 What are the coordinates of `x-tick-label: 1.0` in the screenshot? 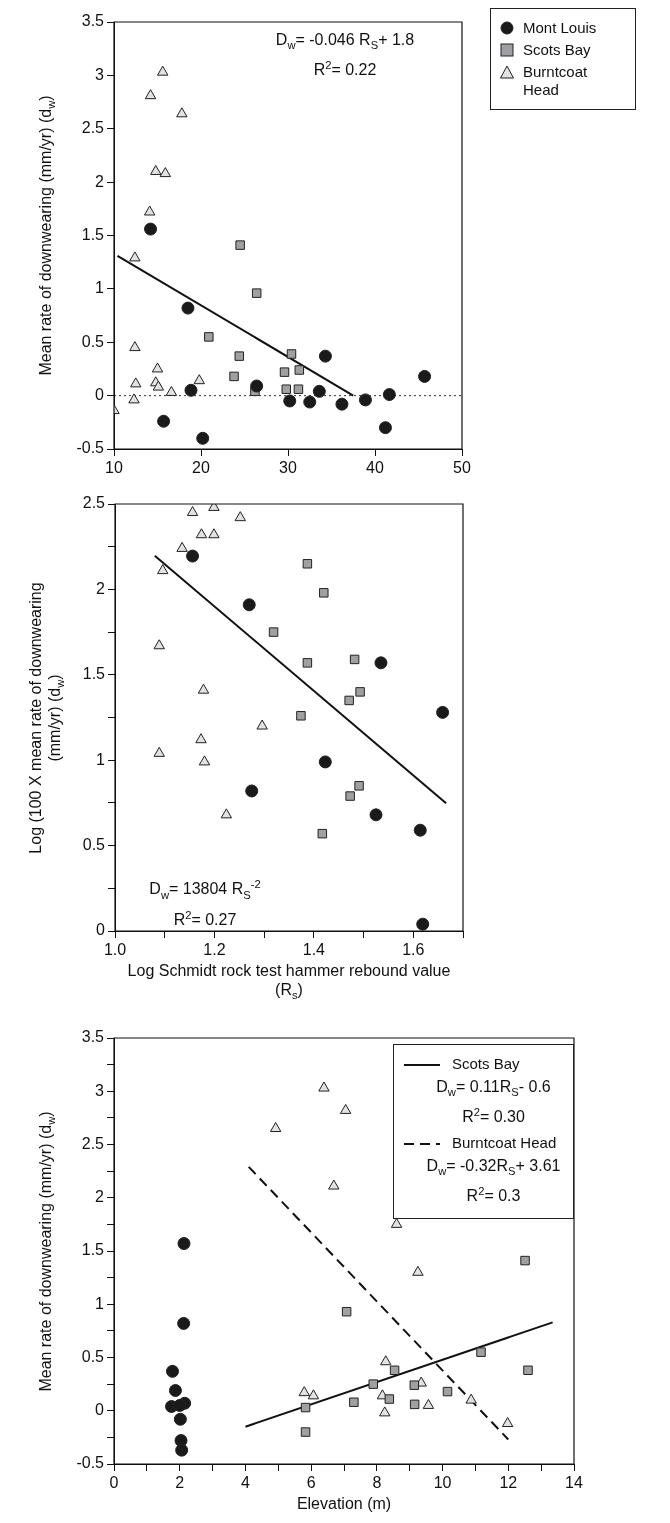 It's located at (115, 950).